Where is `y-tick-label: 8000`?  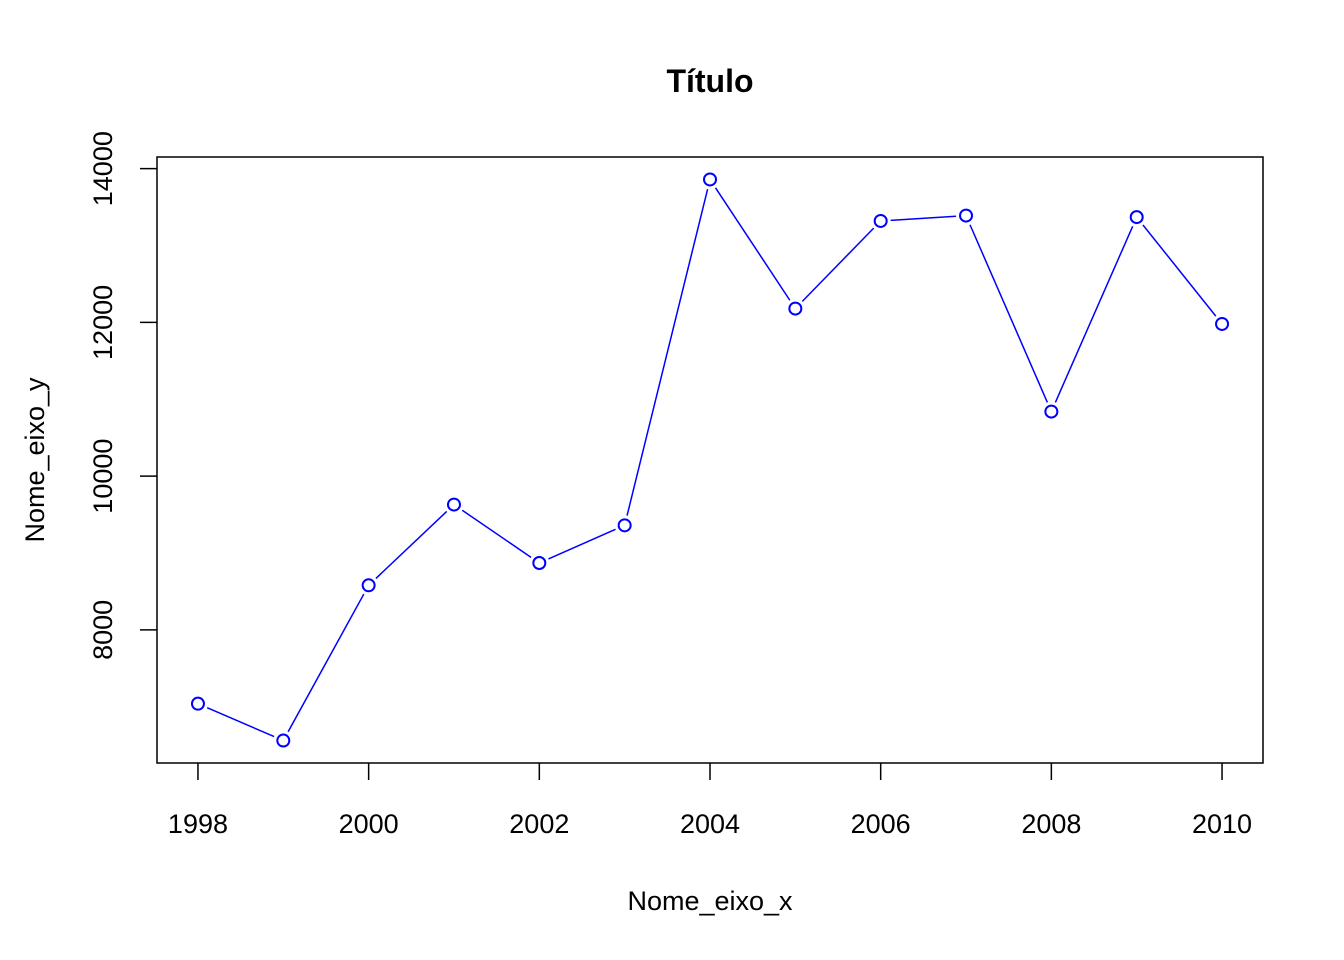
y-tick-label: 8000 is located at coordinates (103, 630).